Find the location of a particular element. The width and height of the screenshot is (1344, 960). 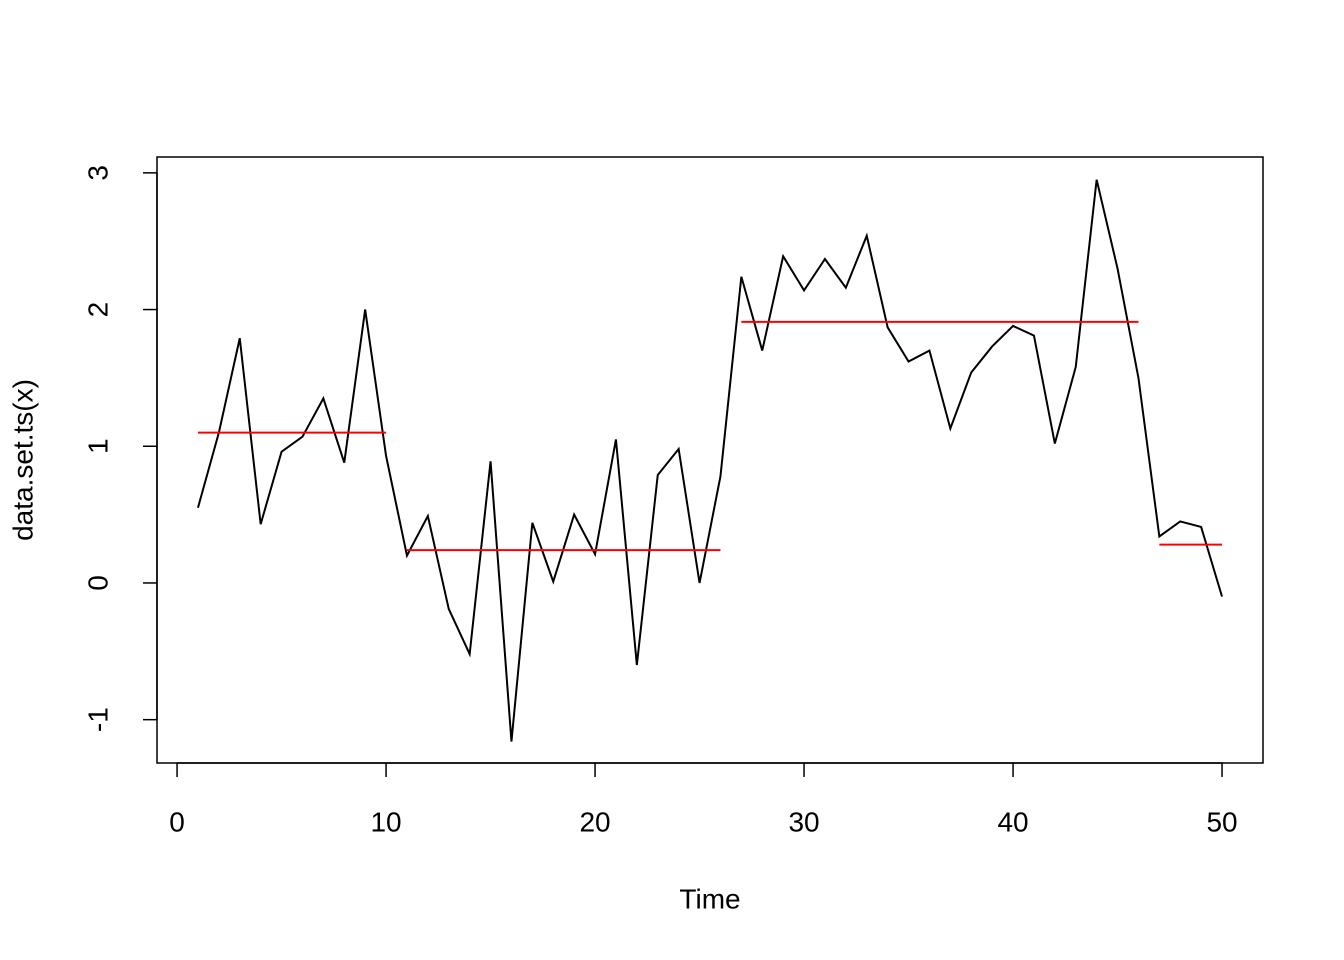

y-tick-label: 2 is located at coordinates (97, 310).